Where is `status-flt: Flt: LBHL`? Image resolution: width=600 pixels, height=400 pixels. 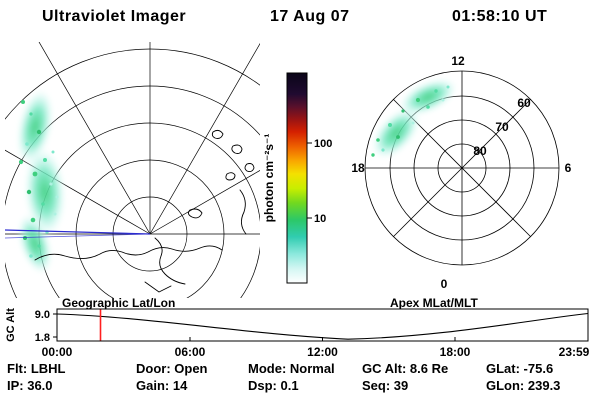 status-flt: Flt: LBHL is located at coordinates (36, 368).